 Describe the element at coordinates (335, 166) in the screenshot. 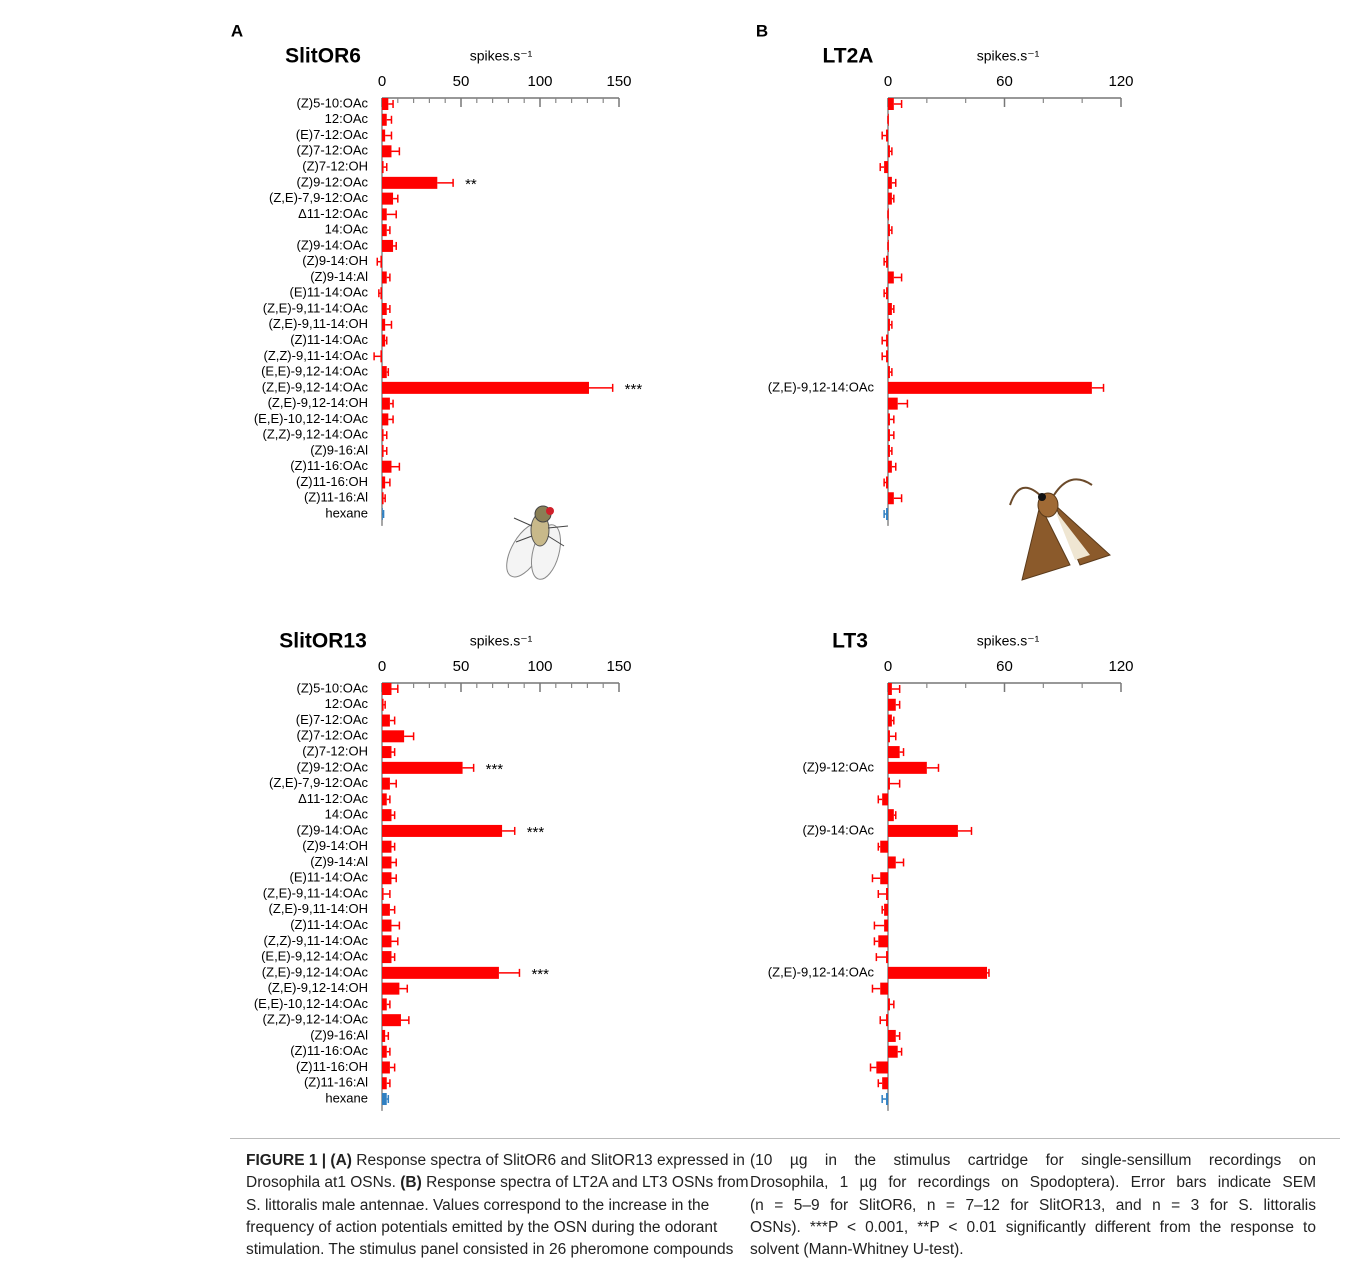

I see `category-label: (Z)7-12:OH` at that location.